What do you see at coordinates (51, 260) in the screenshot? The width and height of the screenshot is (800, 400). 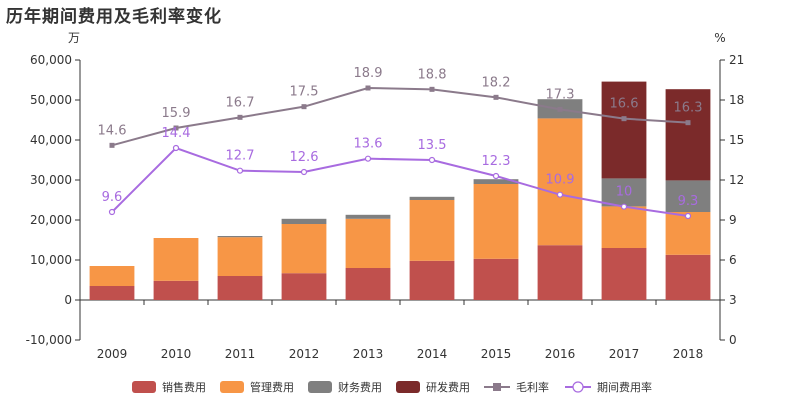 I see `y-left-tick-label: 10,000` at bounding box center [51, 260].